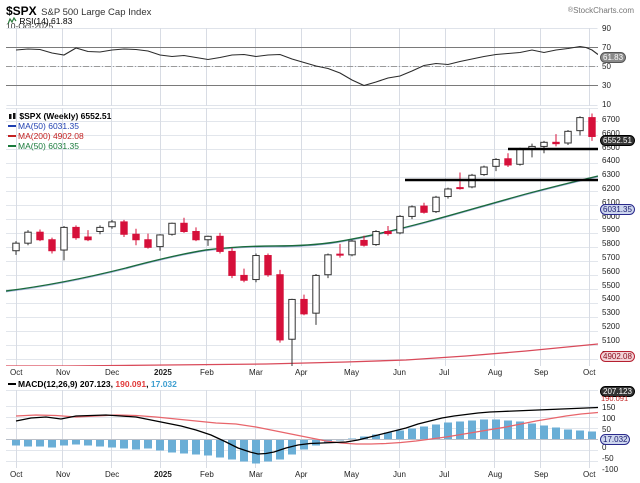 This screenshot has width=640, height=483. I want to click on macd-legend-hist: 17.032, so click(163, 384).